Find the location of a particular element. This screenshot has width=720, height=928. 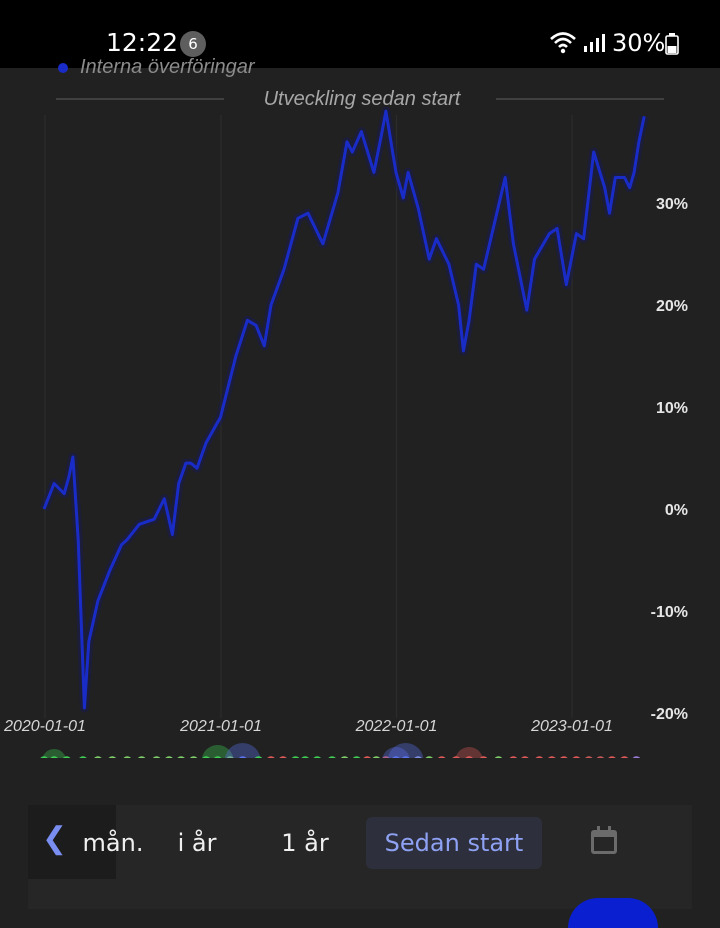

chevron-left-icon: ❮ is located at coordinates (55, 838).